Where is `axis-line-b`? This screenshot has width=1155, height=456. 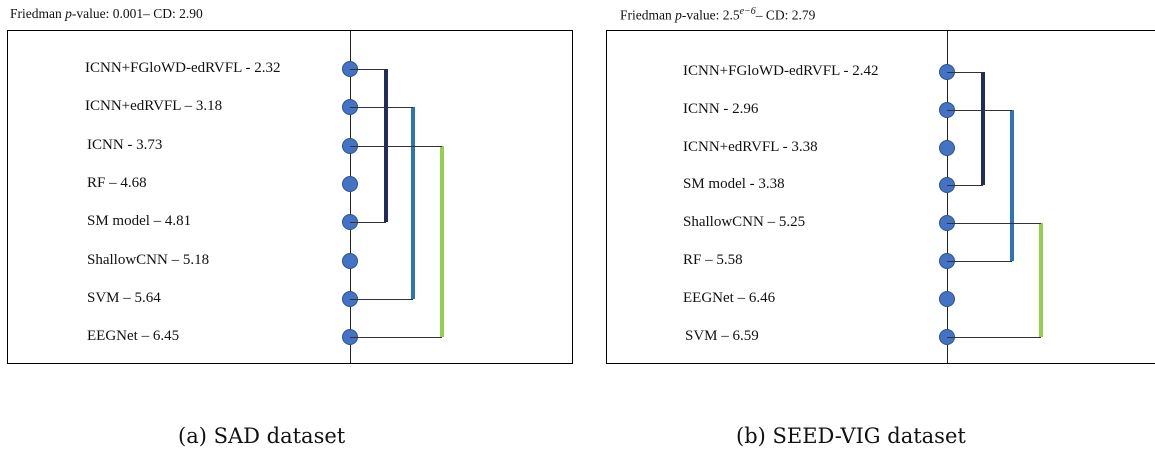 axis-line-b is located at coordinates (947, 197).